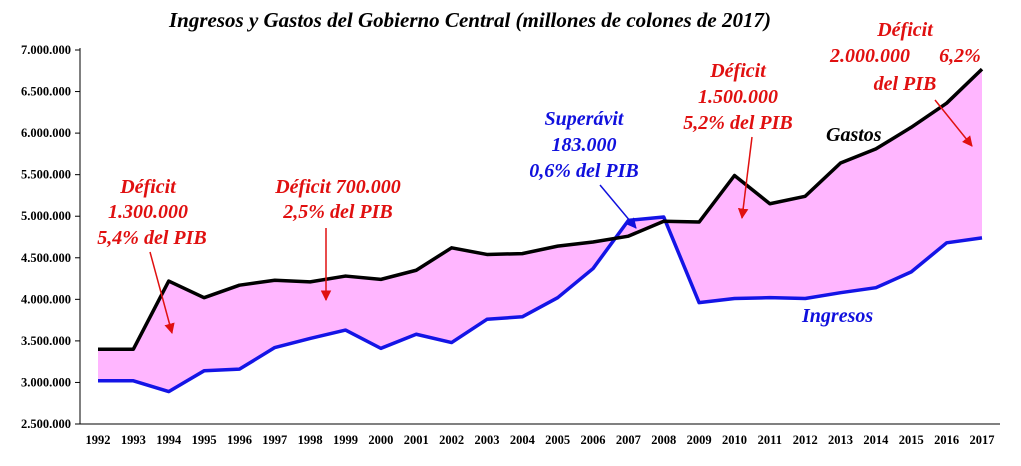 This screenshot has height=466, width=1021. What do you see at coordinates (416, 440) in the screenshot?
I see `x-tick-label: 2001` at bounding box center [416, 440].